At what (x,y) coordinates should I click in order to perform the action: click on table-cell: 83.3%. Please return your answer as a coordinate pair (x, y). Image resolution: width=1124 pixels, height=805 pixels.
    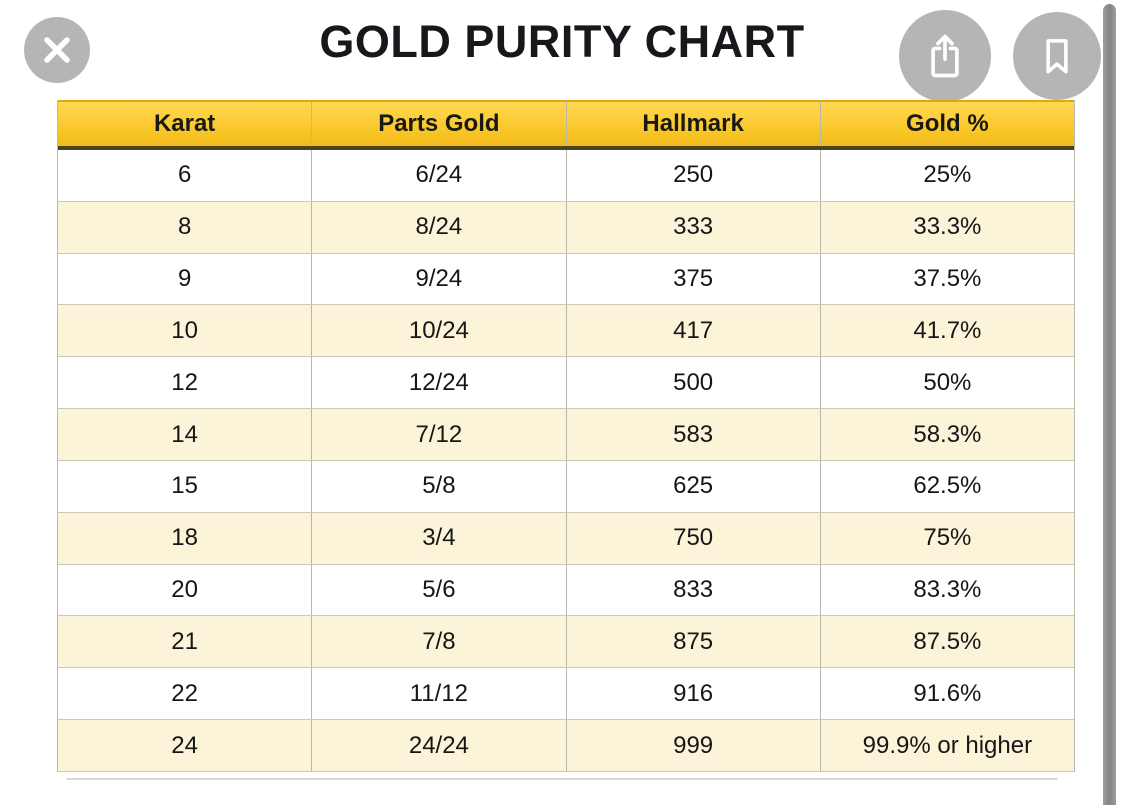
    Looking at the image, I should click on (946, 590).